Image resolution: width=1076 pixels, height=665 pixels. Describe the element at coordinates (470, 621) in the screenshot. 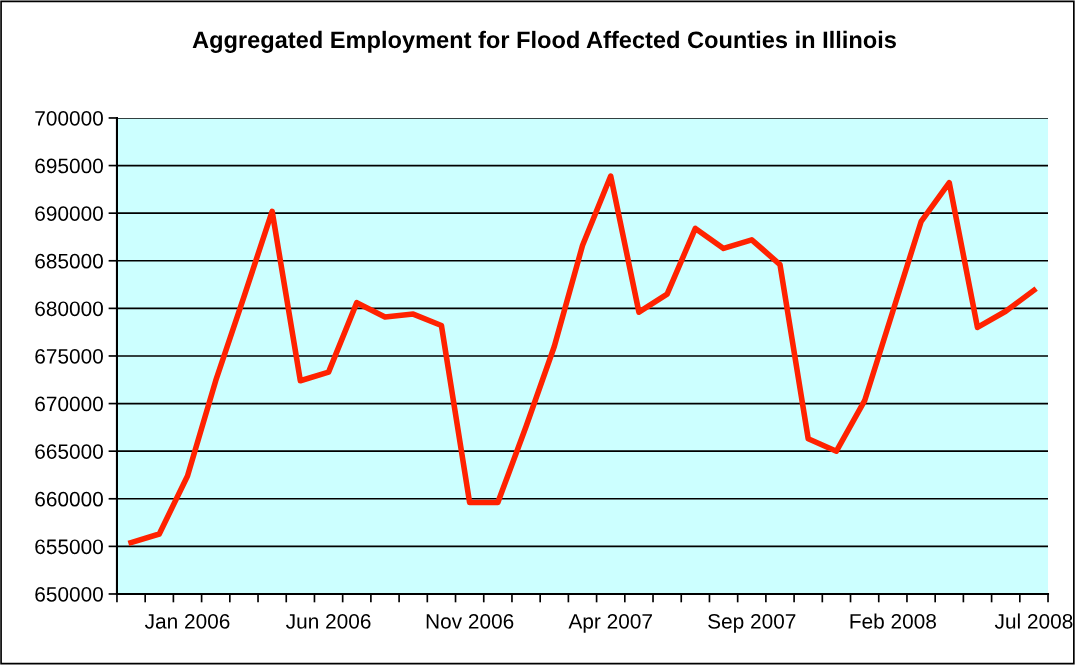

I see `x-tick-label: Nov 2006` at that location.